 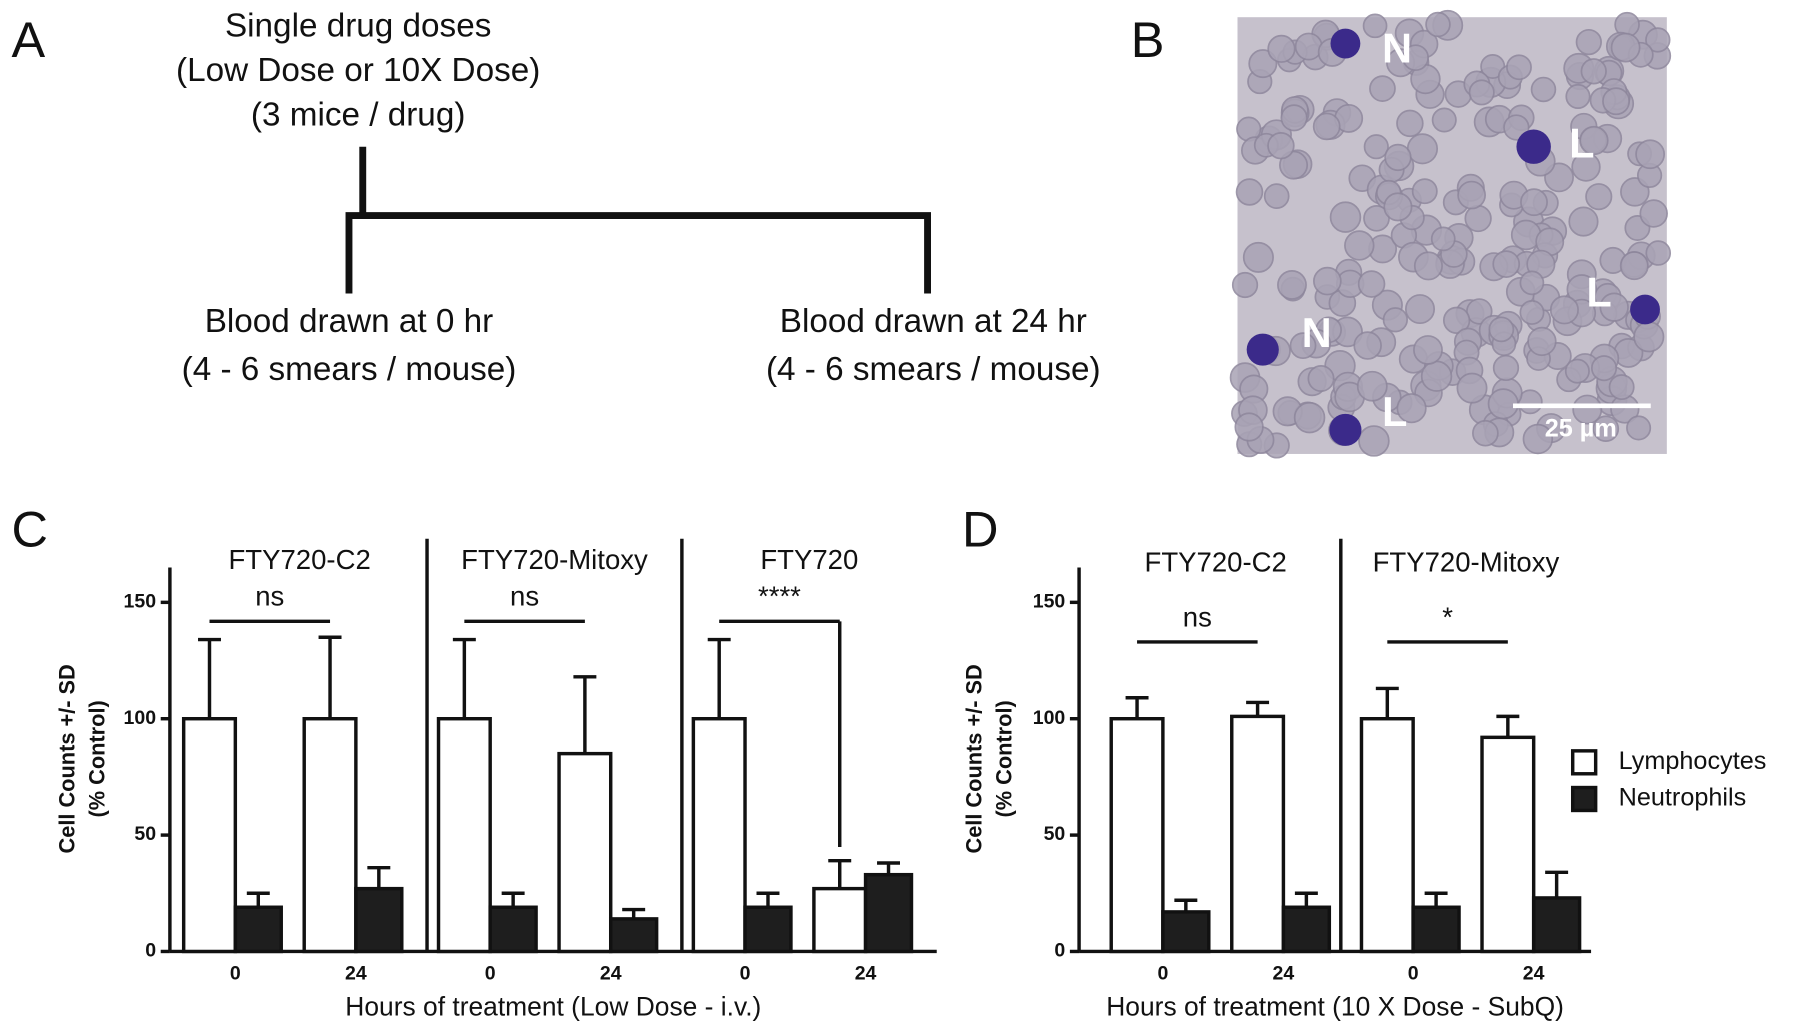 I want to click on significance-label: ns, so click(x=524, y=596).